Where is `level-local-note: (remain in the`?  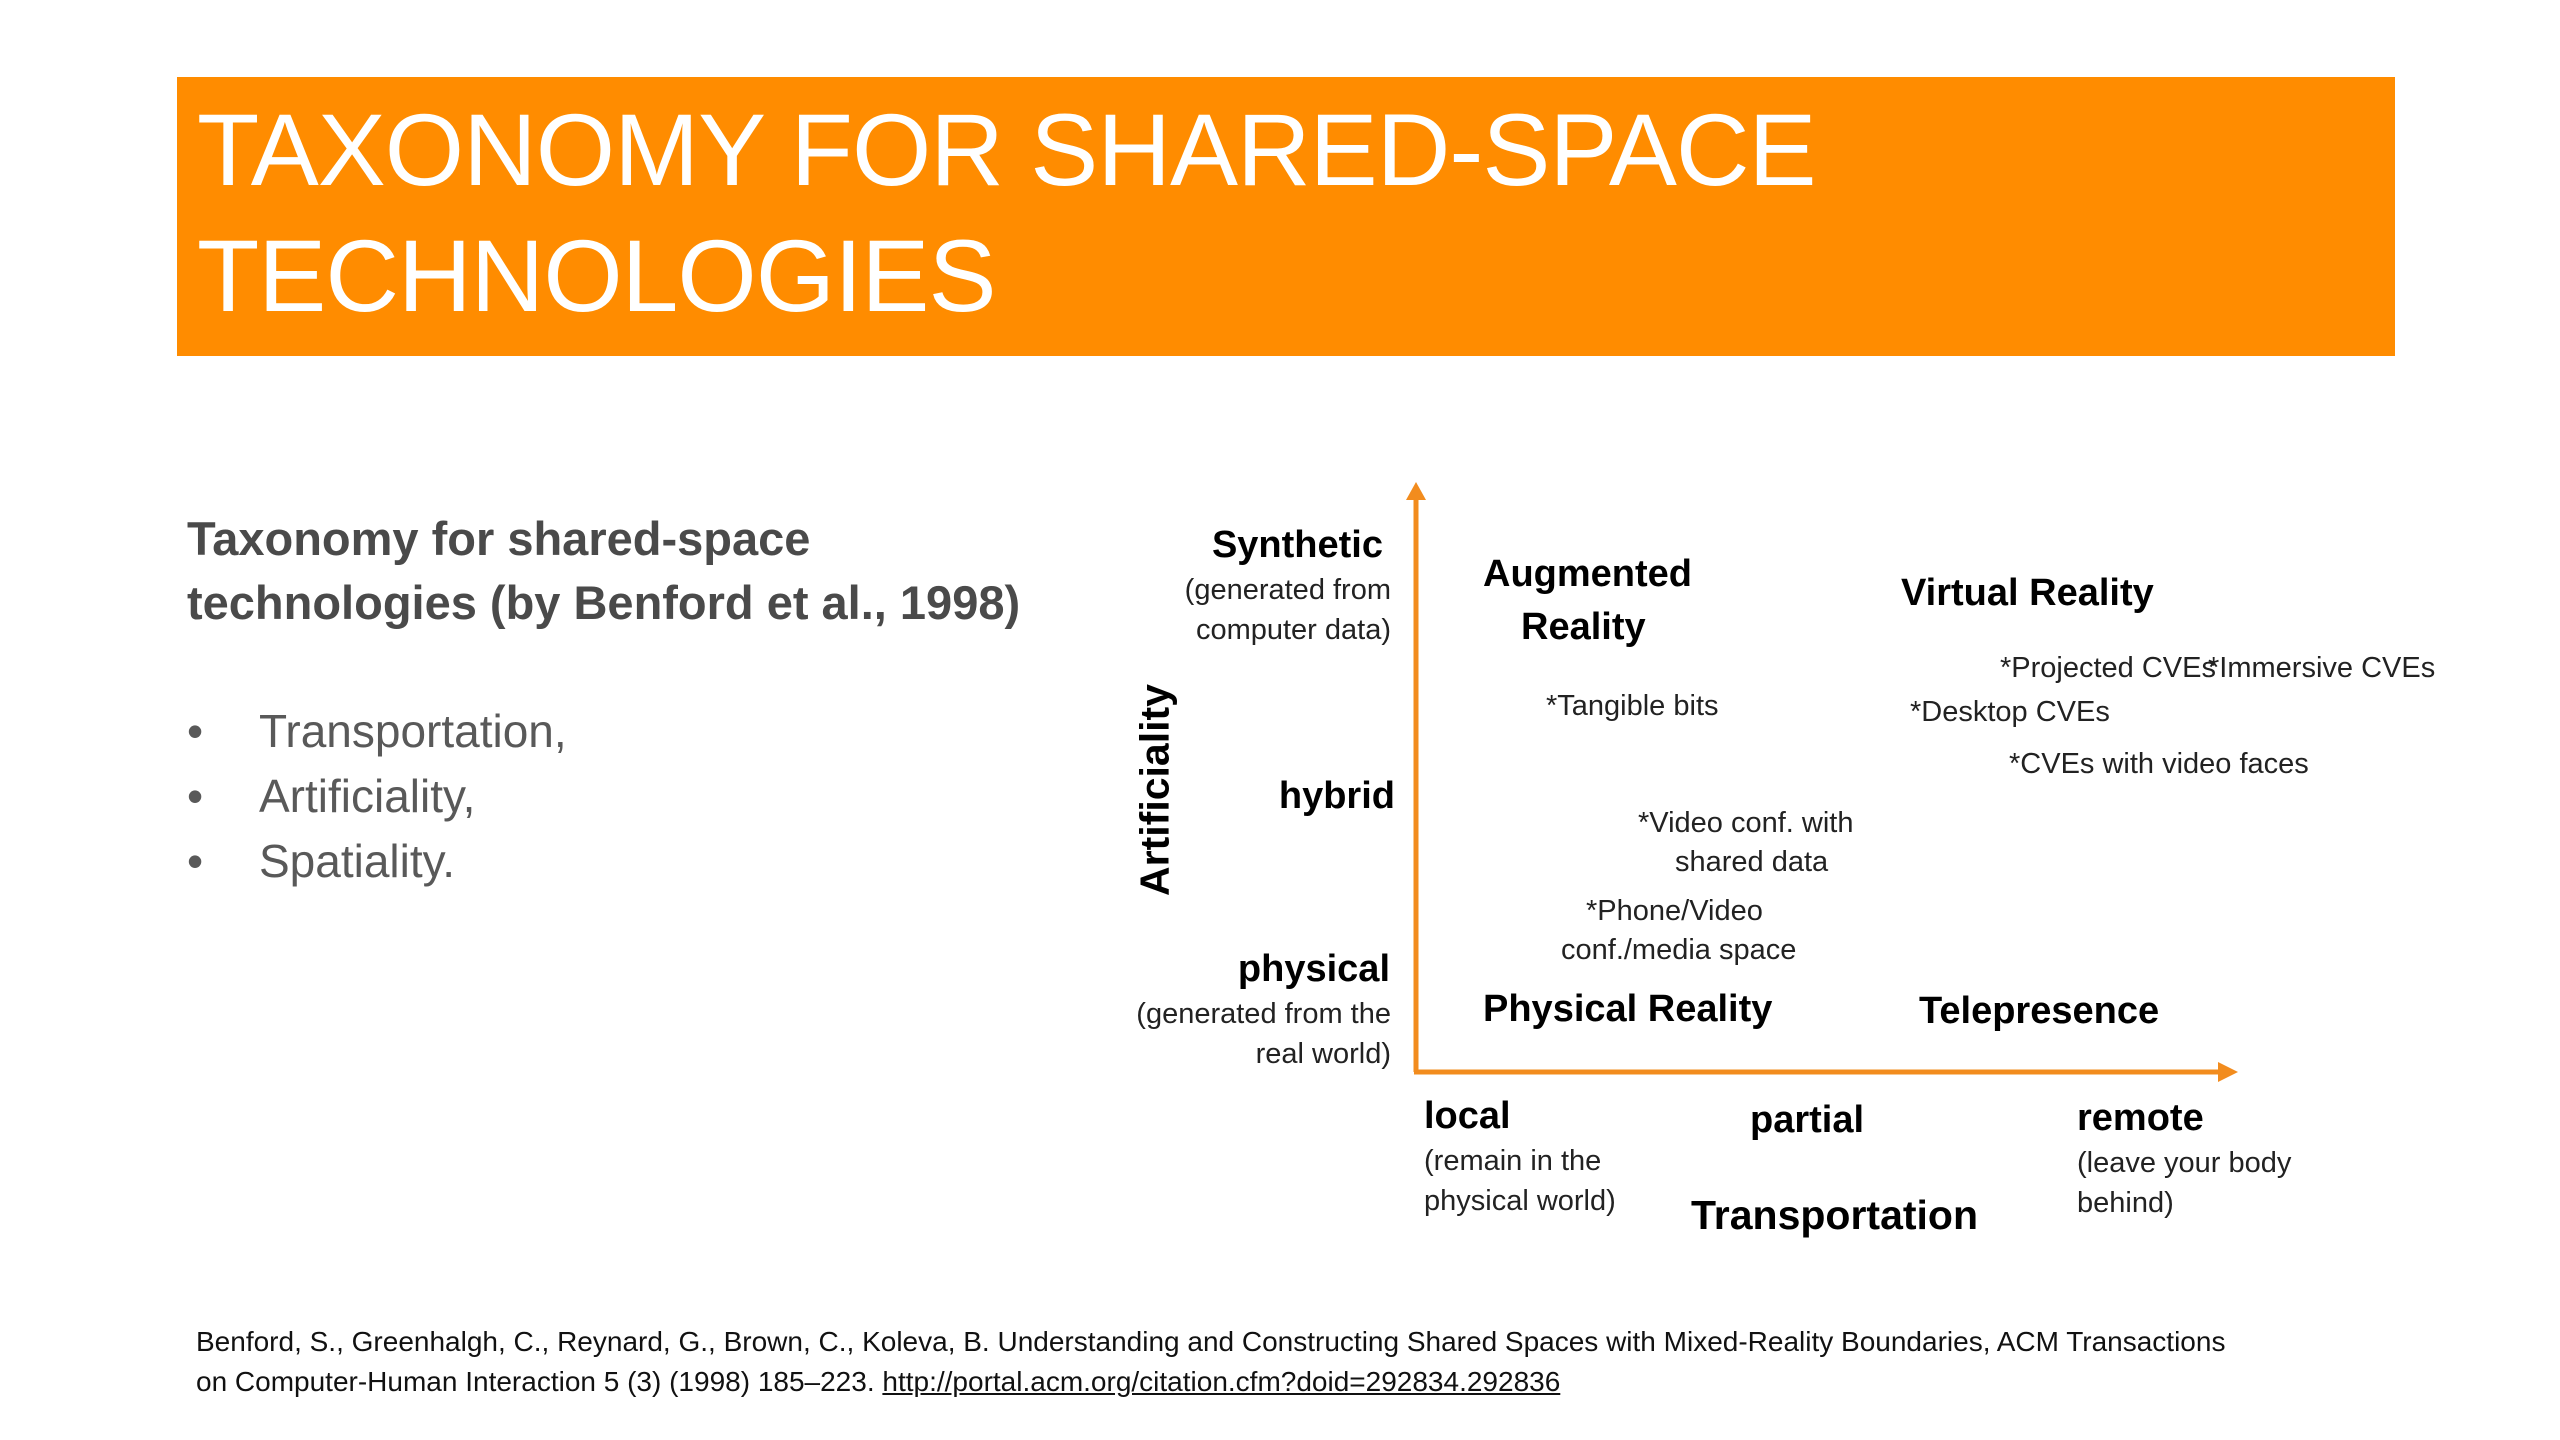
level-local-note: (remain in the is located at coordinates (1513, 1161).